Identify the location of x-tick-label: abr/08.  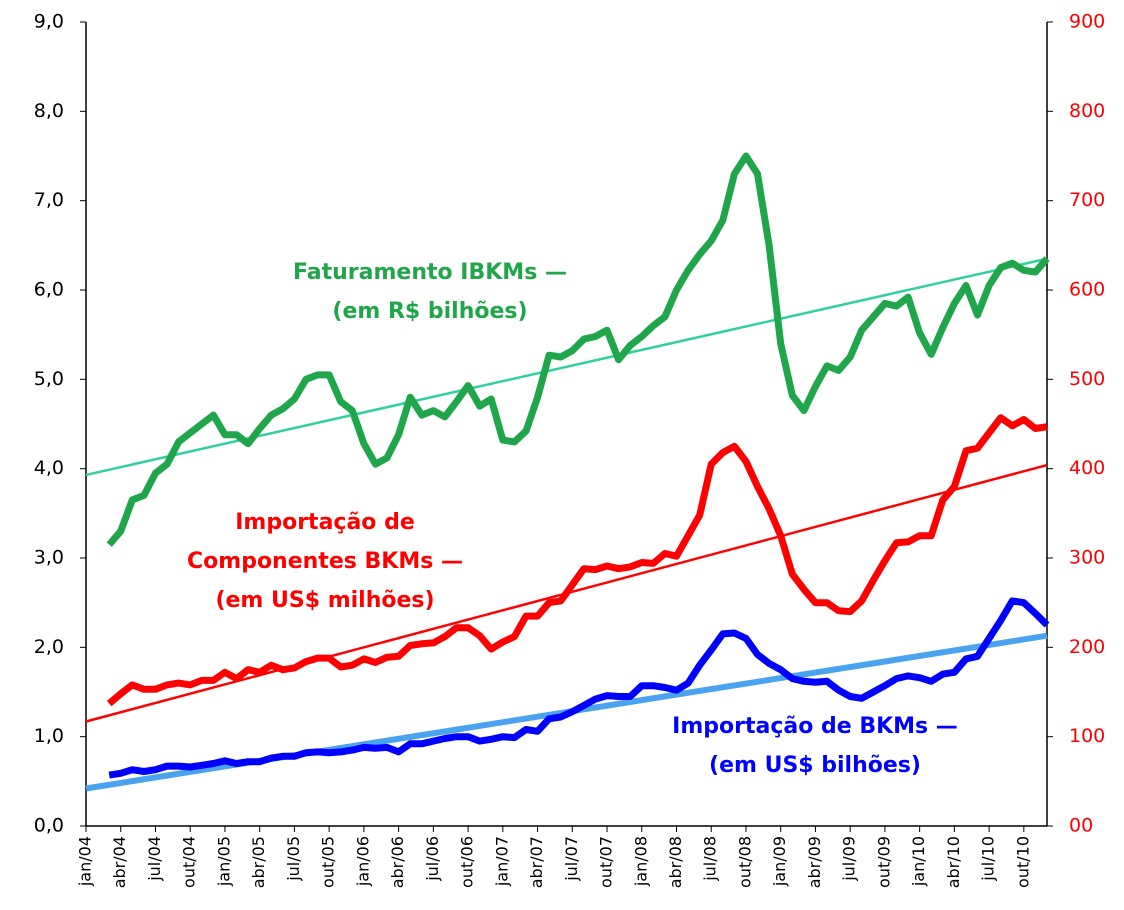
(675, 862).